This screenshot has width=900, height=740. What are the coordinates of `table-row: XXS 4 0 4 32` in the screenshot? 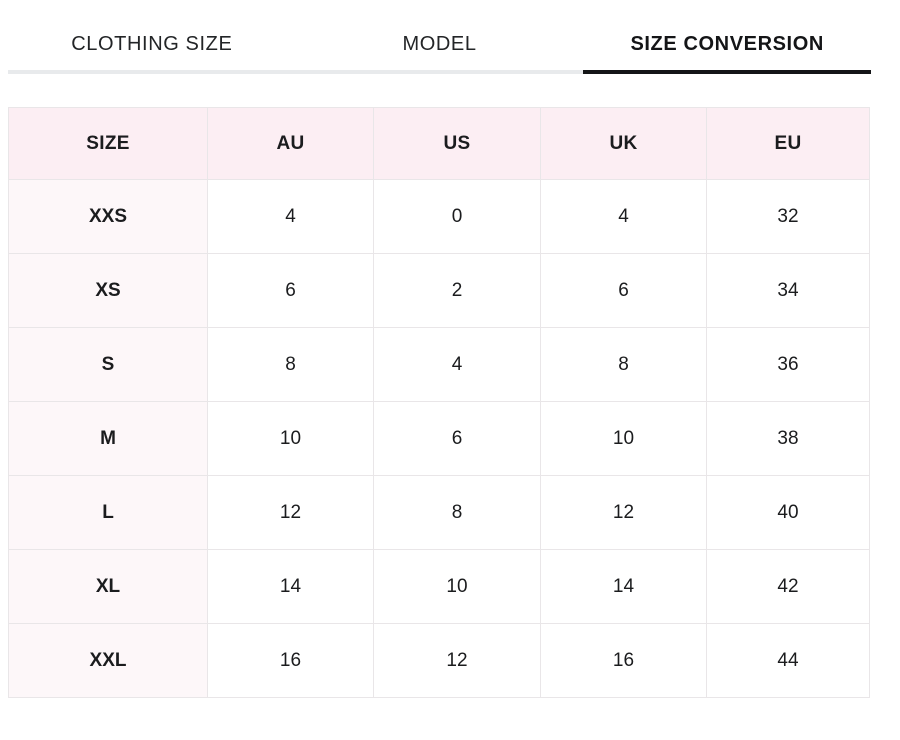 It's located at (439, 216).